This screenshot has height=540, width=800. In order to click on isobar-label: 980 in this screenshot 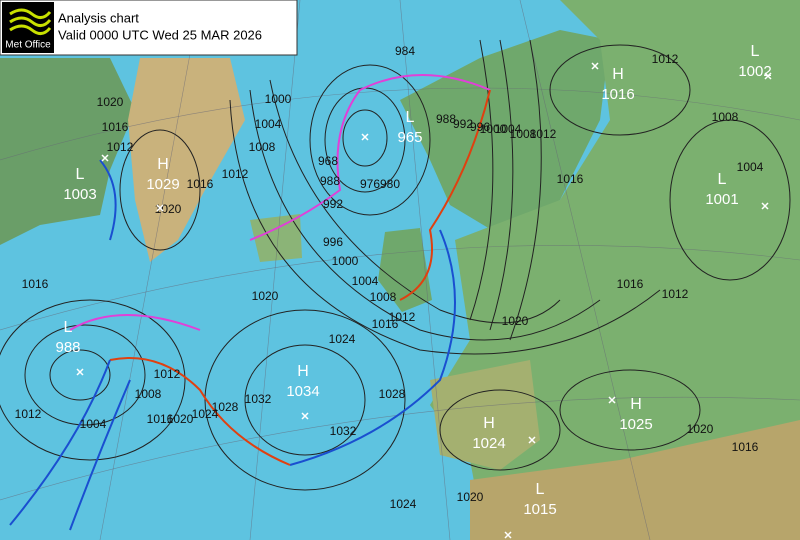, I will do `click(390, 184)`.